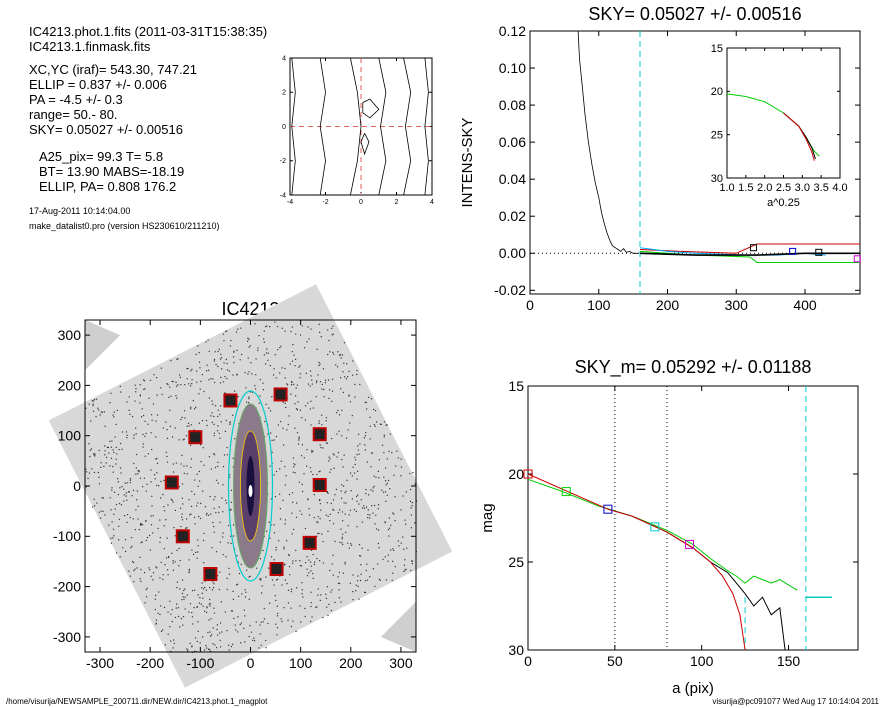 The width and height of the screenshot is (885, 708). Describe the element at coordinates (737, 305) in the screenshot. I see `sky-xtick-label: 300` at that location.